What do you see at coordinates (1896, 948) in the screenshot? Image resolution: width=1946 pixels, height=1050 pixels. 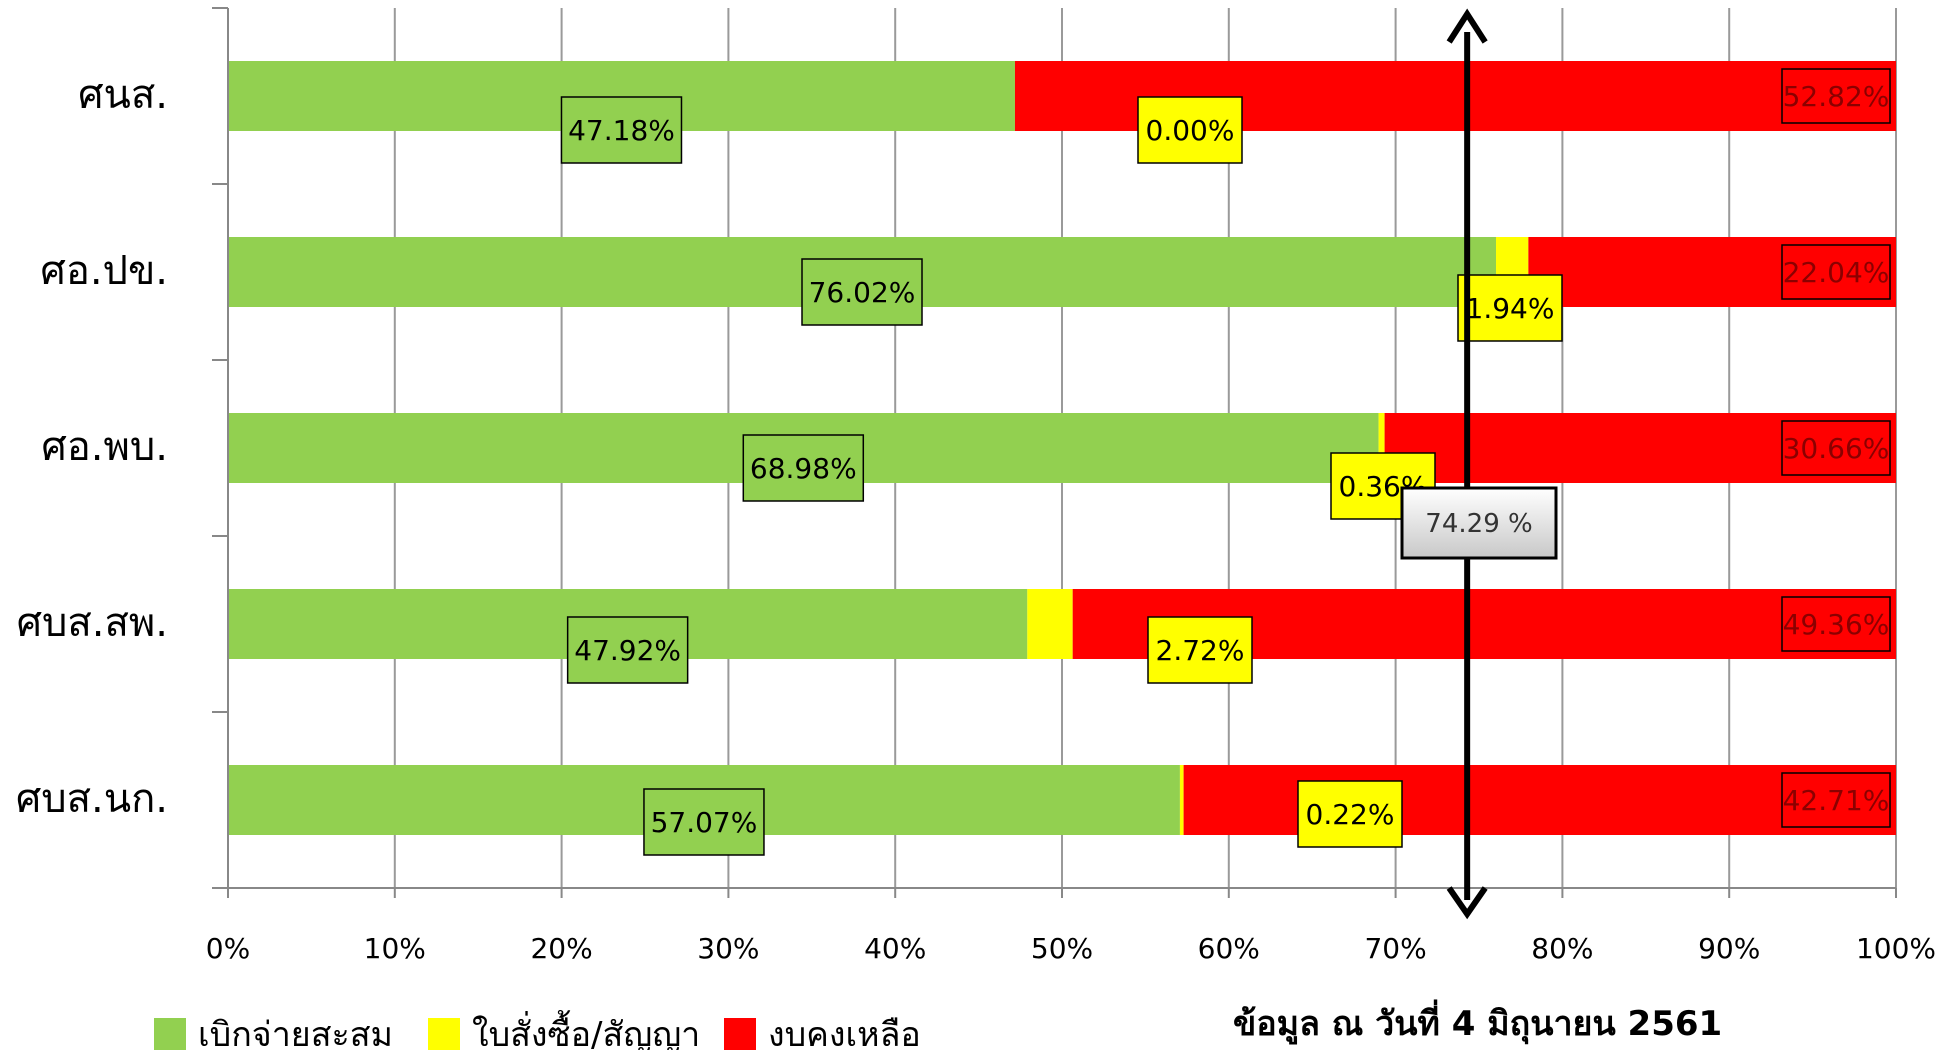 I see `x-tick-label: 100%` at bounding box center [1896, 948].